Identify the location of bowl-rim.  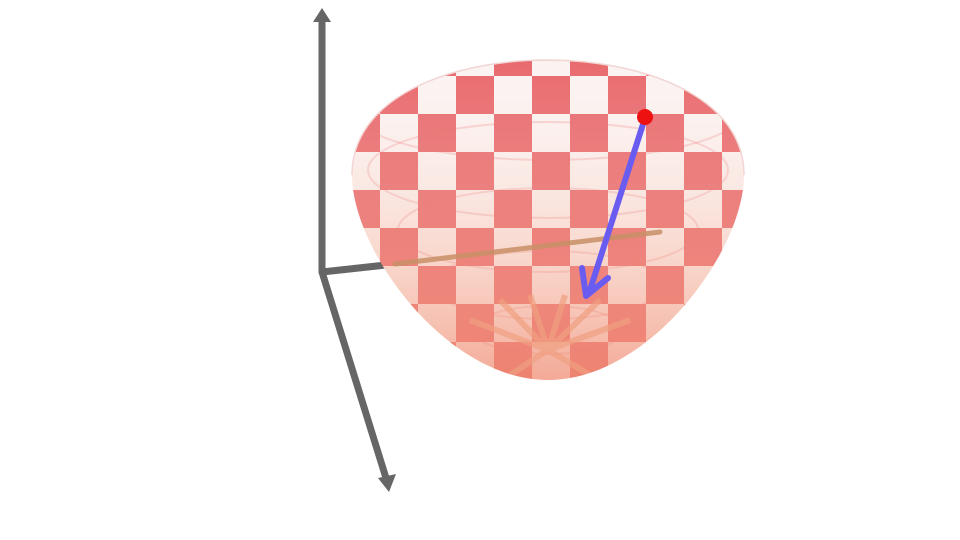
(548, 117).